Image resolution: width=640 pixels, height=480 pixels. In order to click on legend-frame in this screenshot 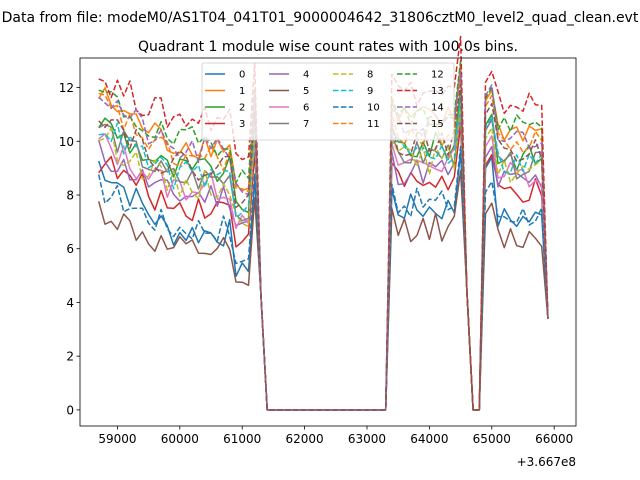, I will do `click(328, 101)`.